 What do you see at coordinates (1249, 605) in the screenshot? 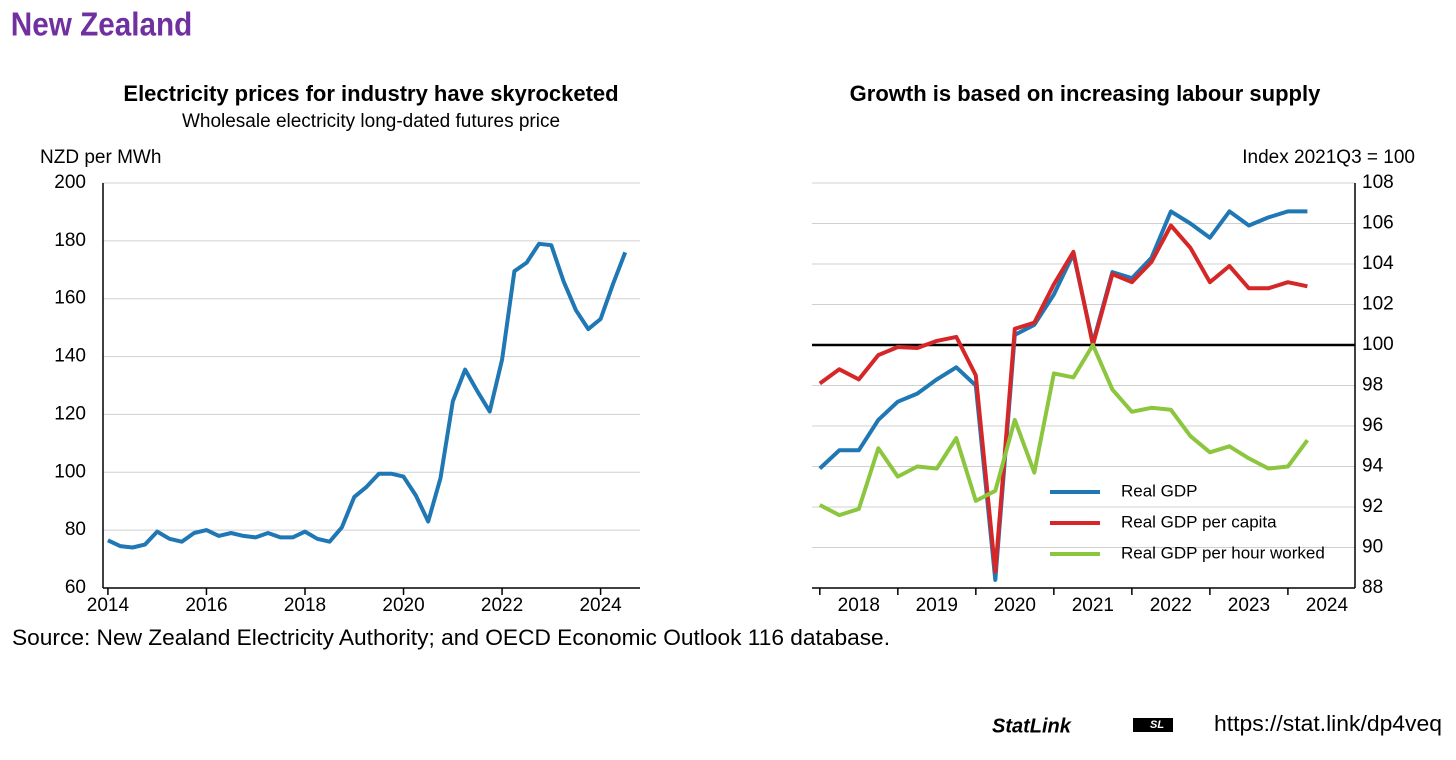
I see `x-tick-label: 2023` at bounding box center [1249, 605].